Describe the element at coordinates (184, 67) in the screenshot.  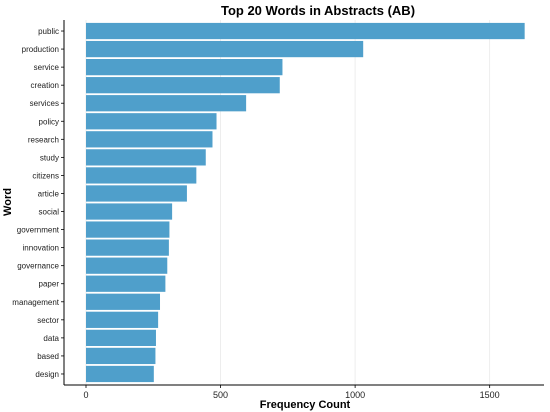
I see `bar-service` at that location.